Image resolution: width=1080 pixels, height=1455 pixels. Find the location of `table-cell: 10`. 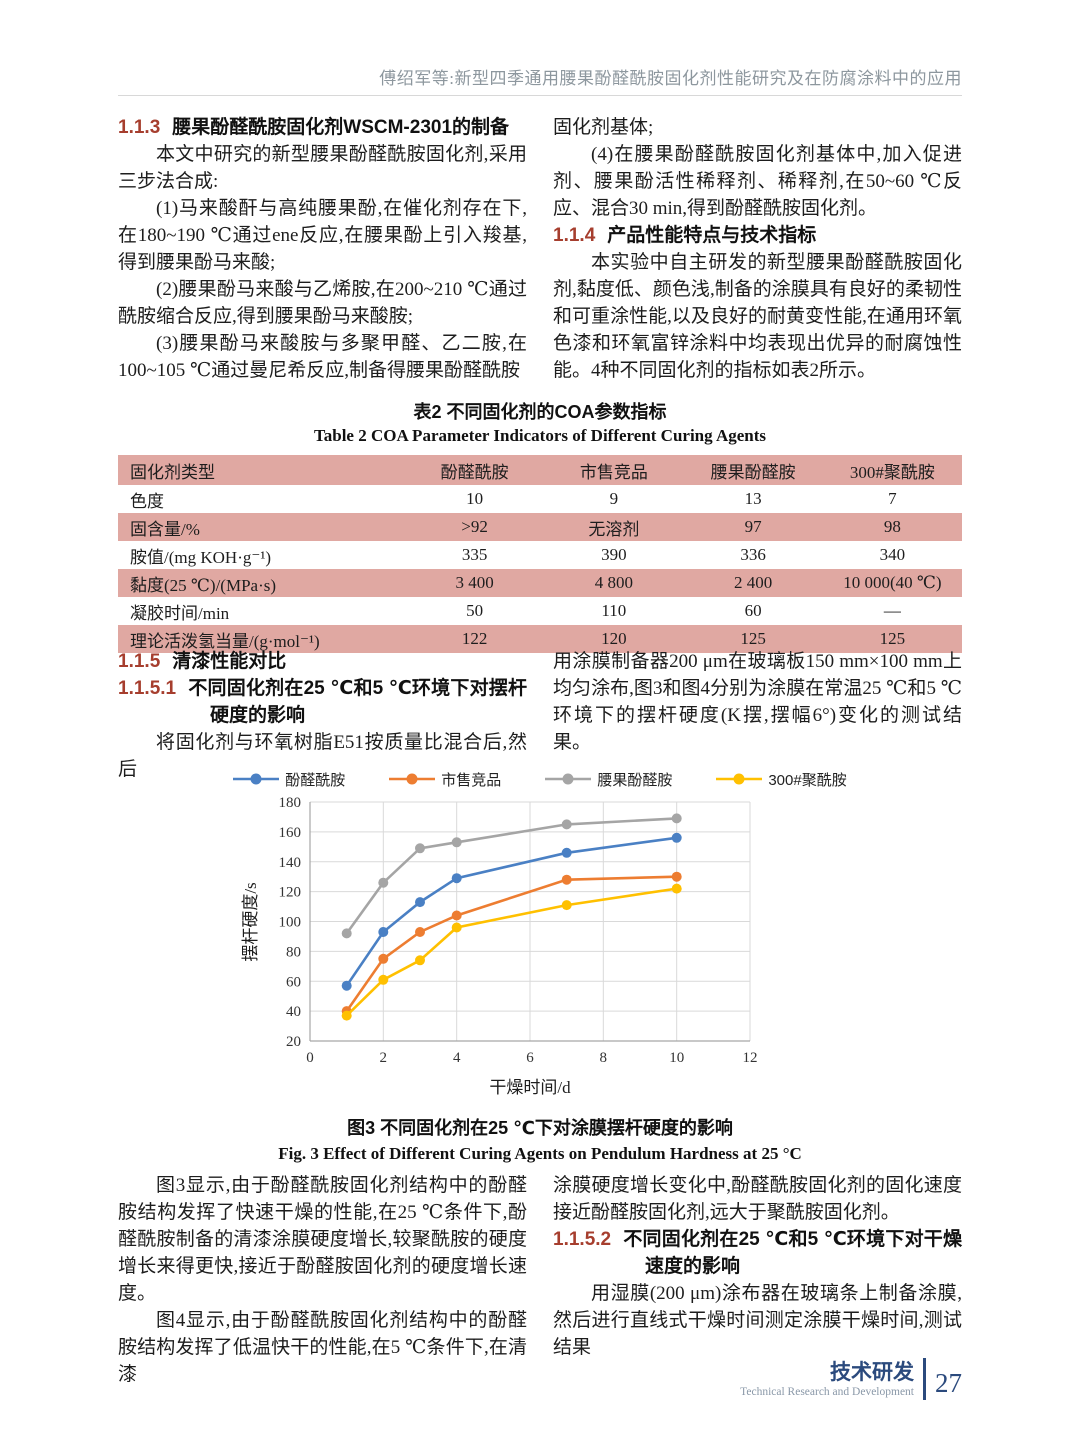

table-cell: 10 is located at coordinates (475, 498).